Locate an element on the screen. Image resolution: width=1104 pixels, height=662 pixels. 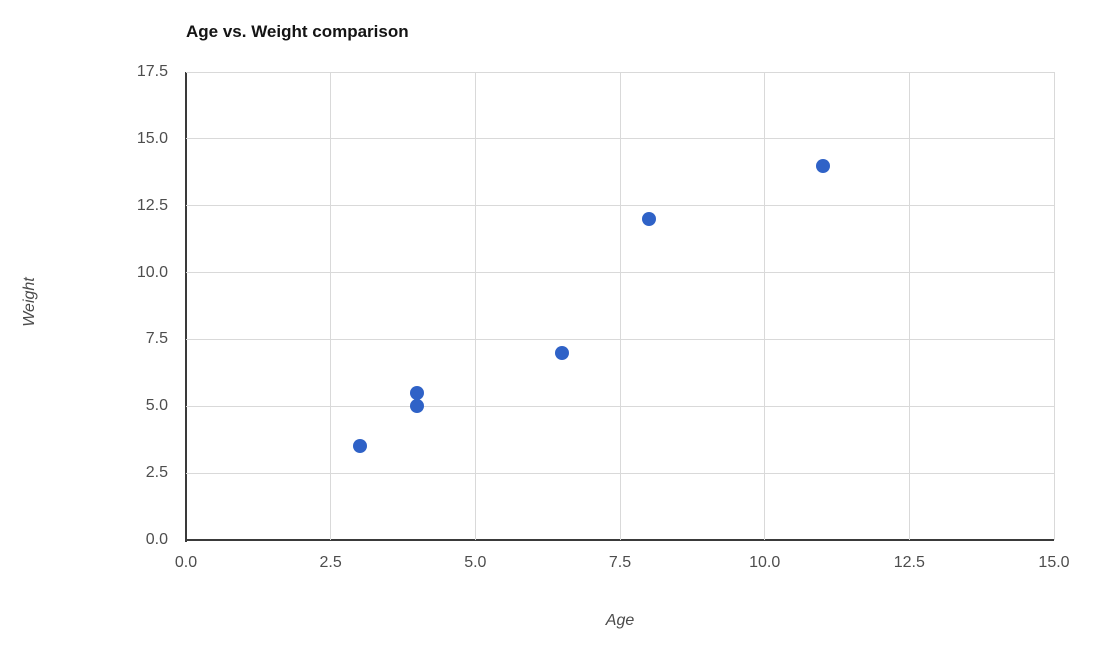
y-tick-label: 17.5 is located at coordinates (152, 71).